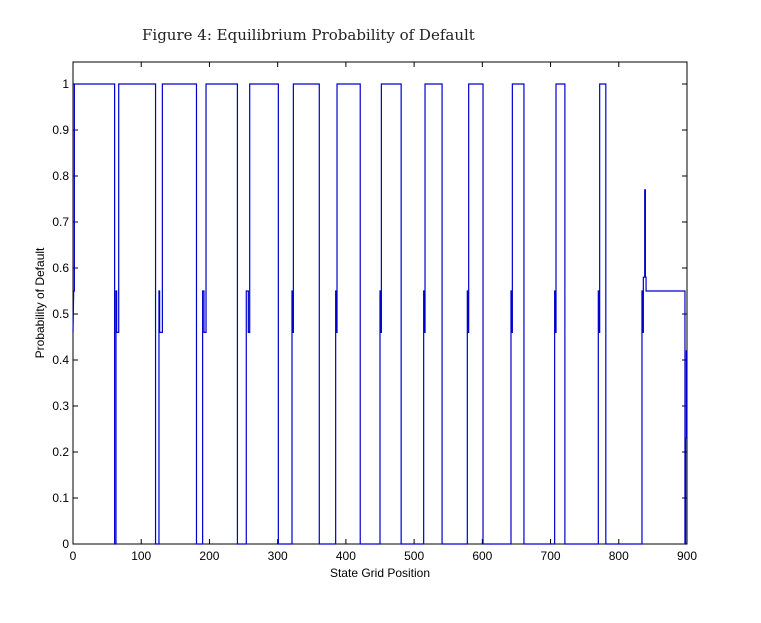 This screenshot has height=623, width=761. Describe the element at coordinates (346, 556) in the screenshot. I see `x-tick-label: 400` at that location.